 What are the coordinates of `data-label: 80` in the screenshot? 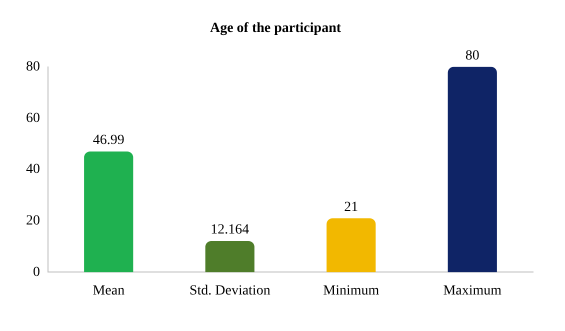 It's located at (472, 56).